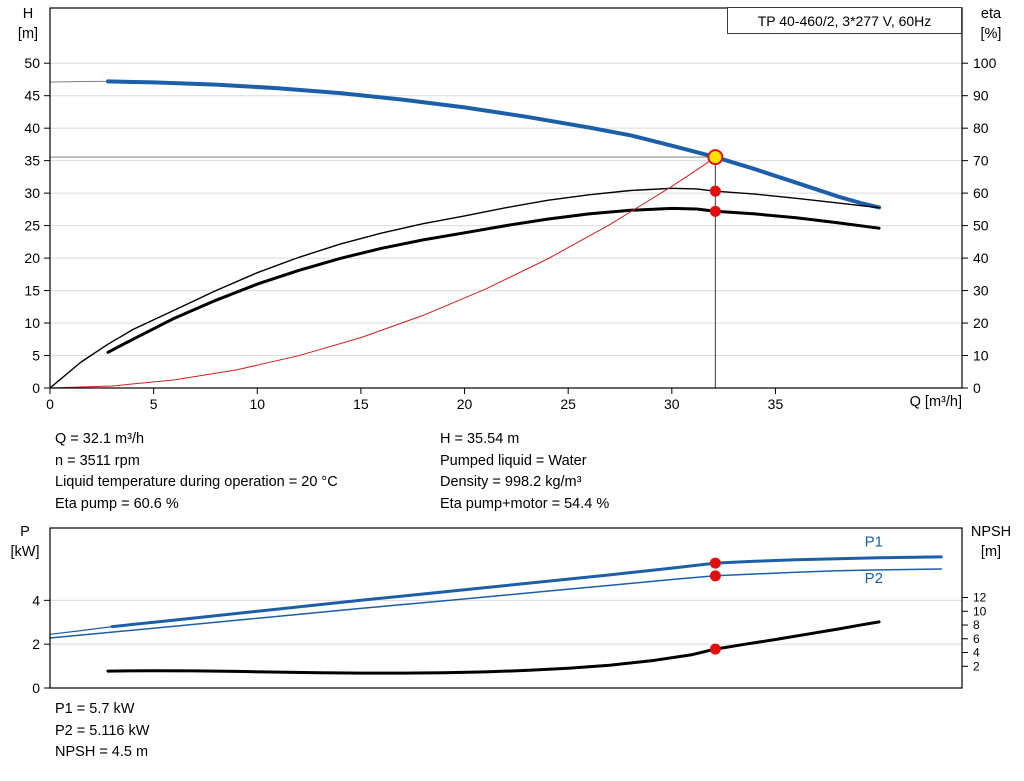 Image resolution: width=1024 pixels, height=781 pixels. Describe the element at coordinates (28, 14) in the screenshot. I see `h-axis-symbol: H` at that location.